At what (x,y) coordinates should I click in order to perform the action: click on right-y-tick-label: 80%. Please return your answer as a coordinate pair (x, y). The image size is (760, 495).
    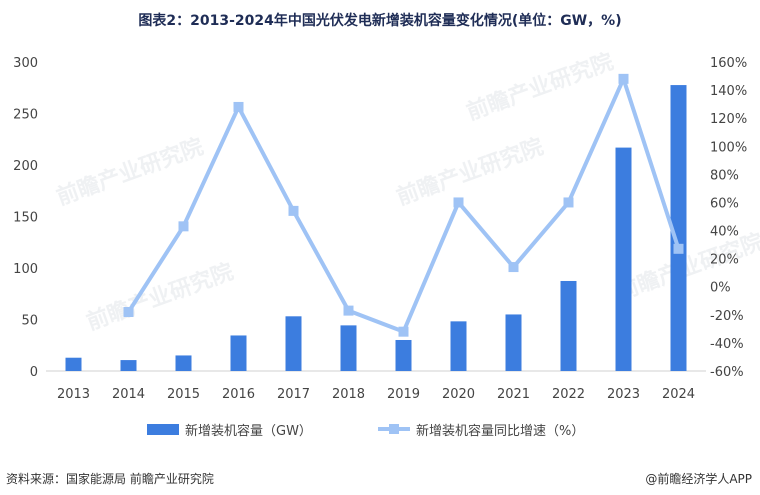
    Looking at the image, I should click on (724, 175).